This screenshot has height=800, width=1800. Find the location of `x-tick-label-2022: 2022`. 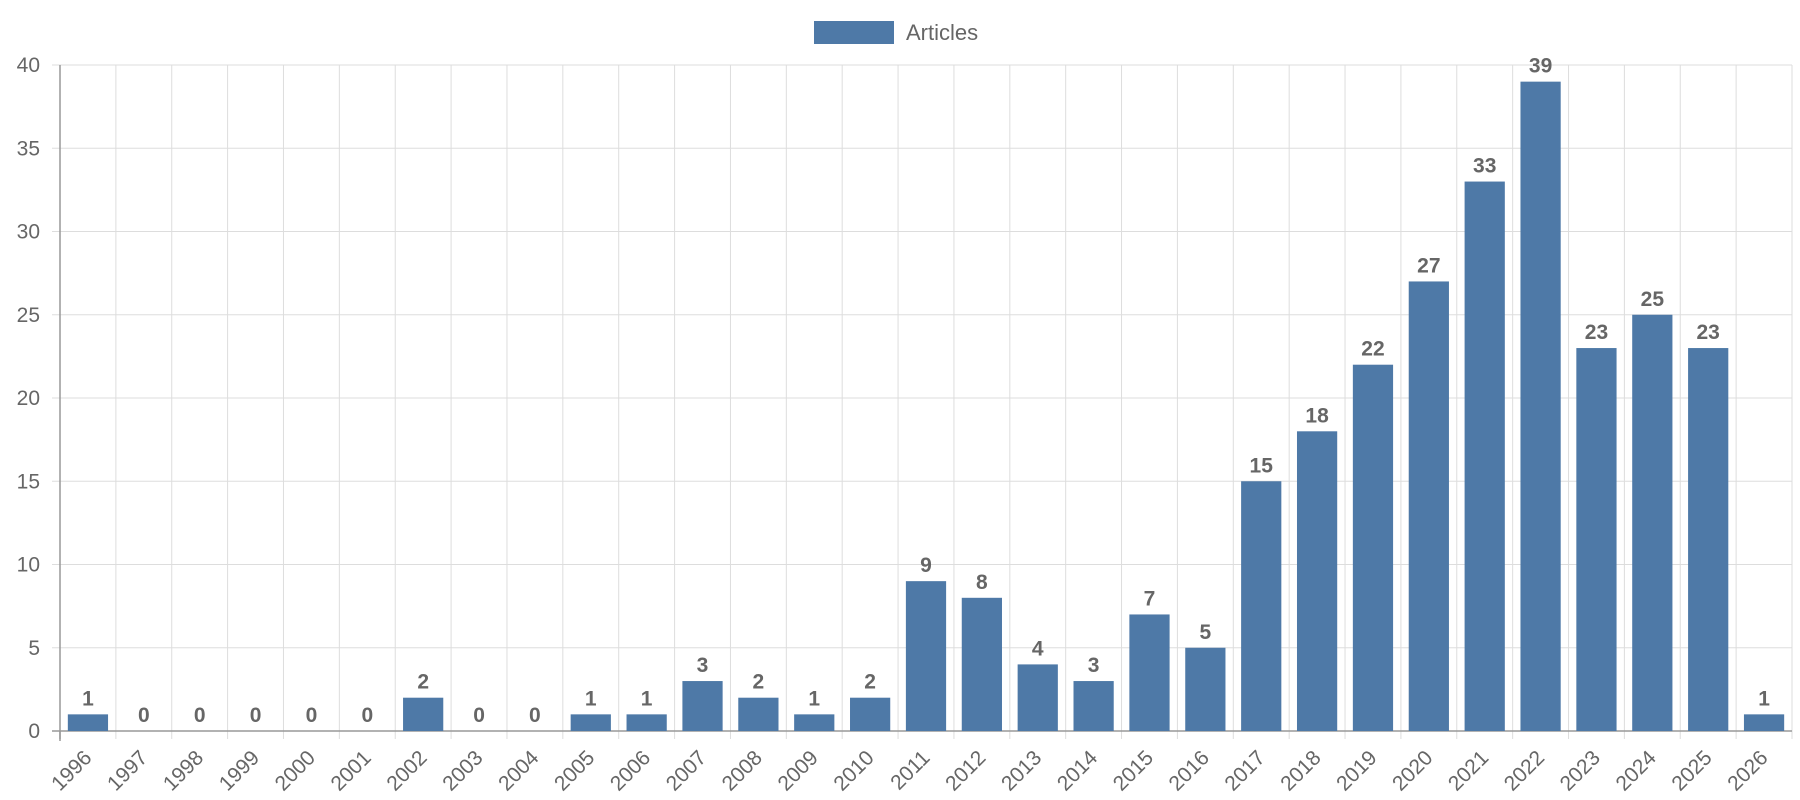

x-tick-label-2022: 2022 is located at coordinates (1524, 770).